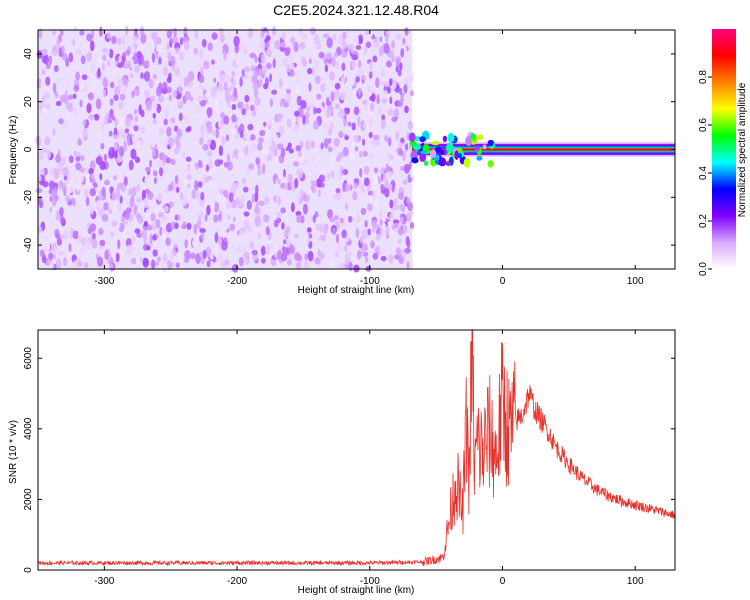  I want to click on colorbar-tick-label: 0.4, so click(703, 173).